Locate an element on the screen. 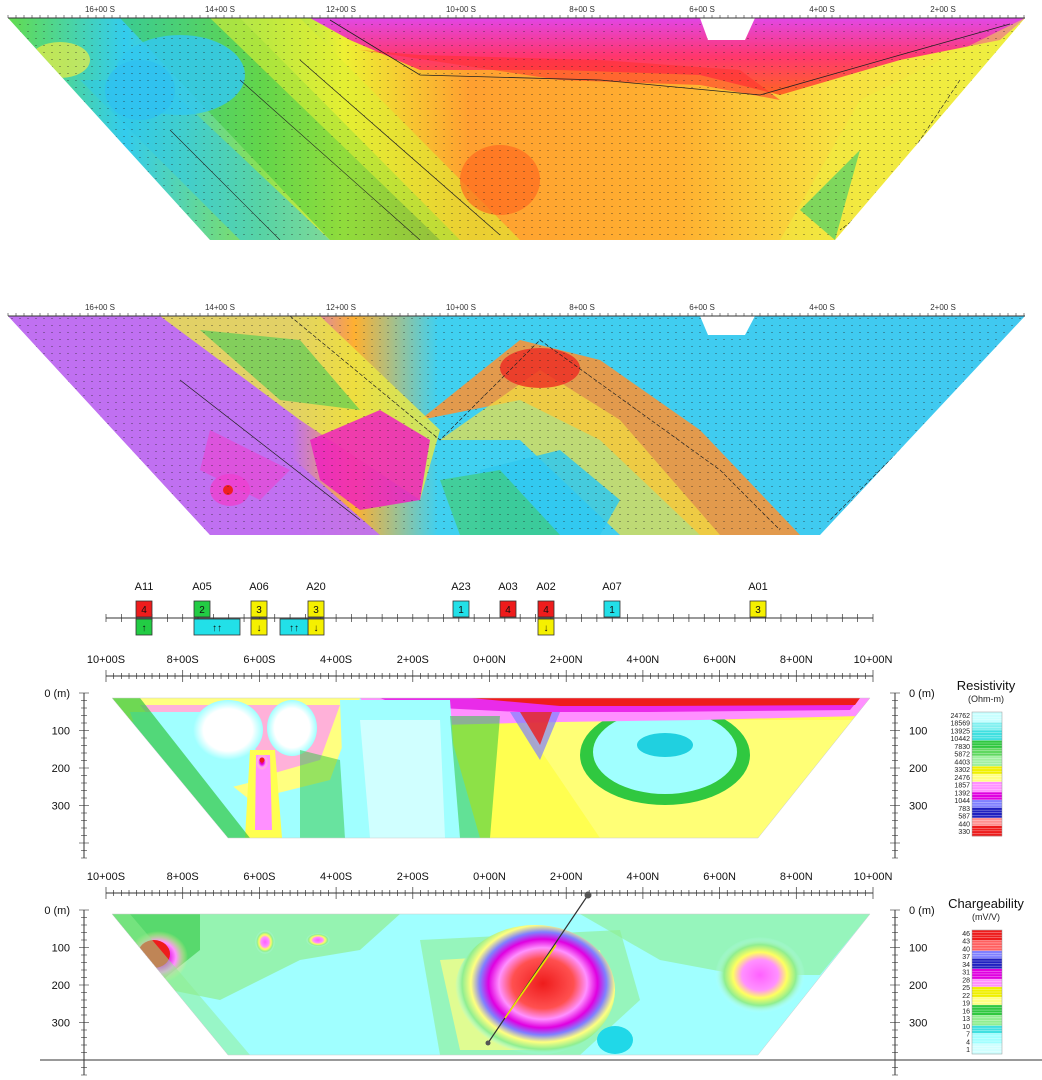 This screenshot has width=1042, height=1080. ip-station-label: 2+00N is located at coordinates (566, 877).